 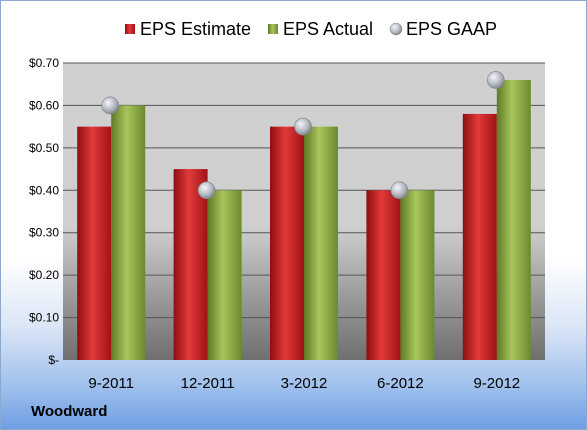 I want to click on y-tick-label: $-, so click(x=53, y=360).